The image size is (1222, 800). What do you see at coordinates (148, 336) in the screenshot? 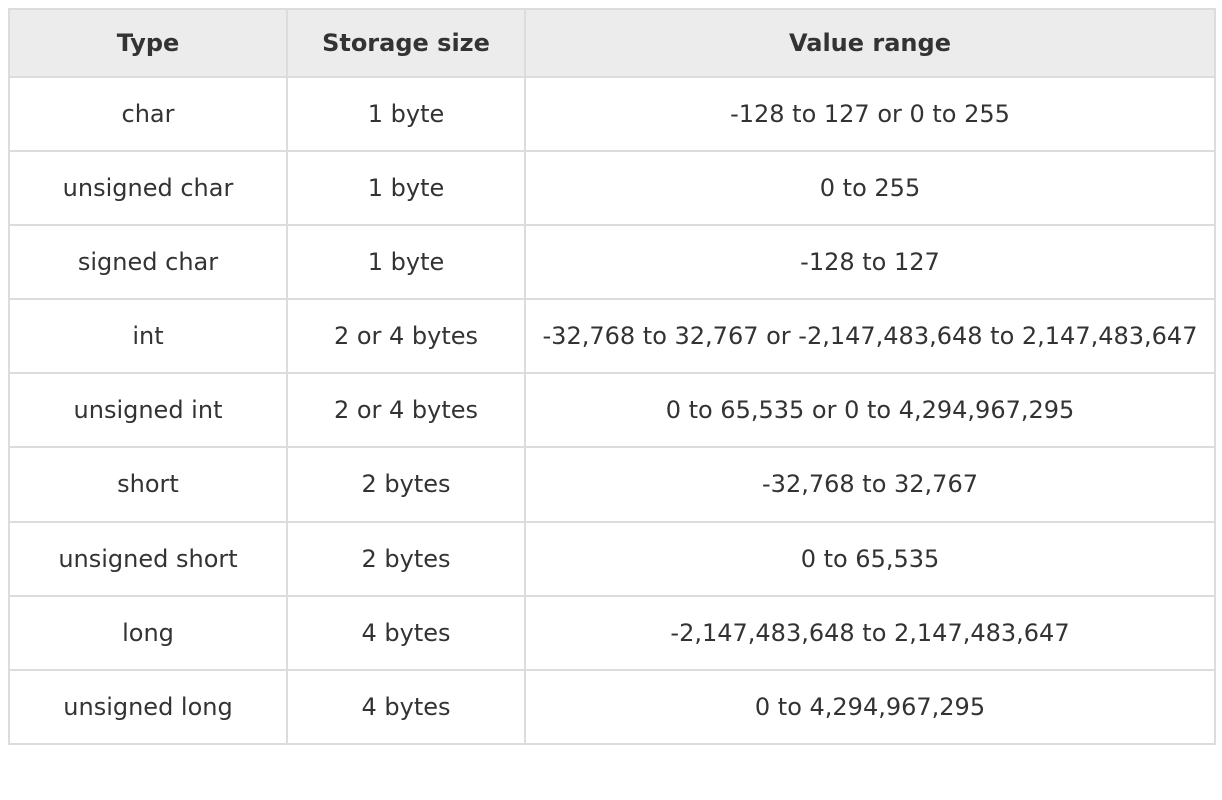
I see `cell-type: int` at bounding box center [148, 336].